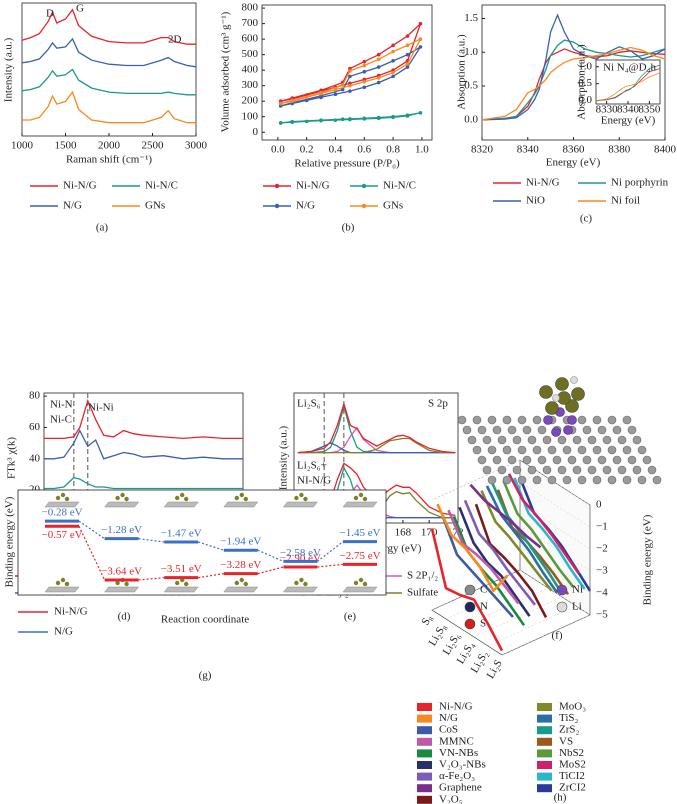  I want to click on annotation: S 2p, so click(438, 404).